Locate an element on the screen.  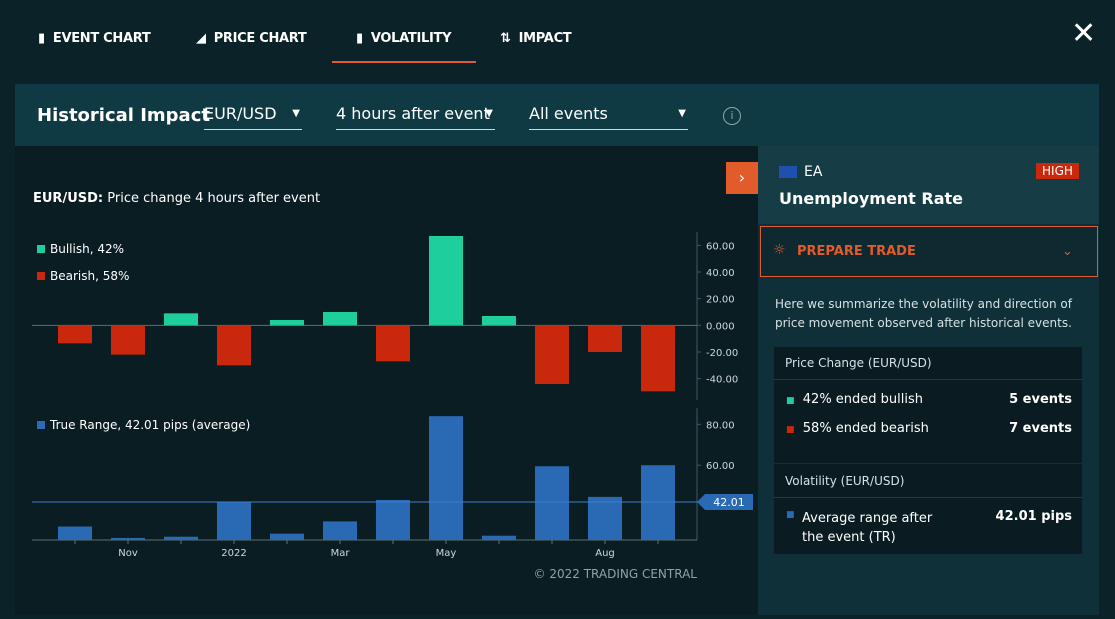
box-title: Price Change (EUR/USD) is located at coordinates (858, 363).